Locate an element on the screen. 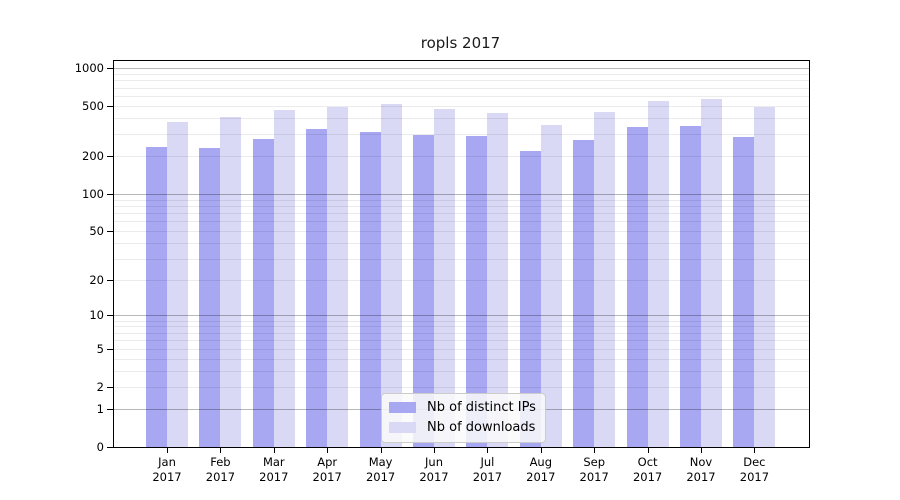 The height and width of the screenshot is (500, 900). x-tick-label: Nov 2017 is located at coordinates (701, 469).